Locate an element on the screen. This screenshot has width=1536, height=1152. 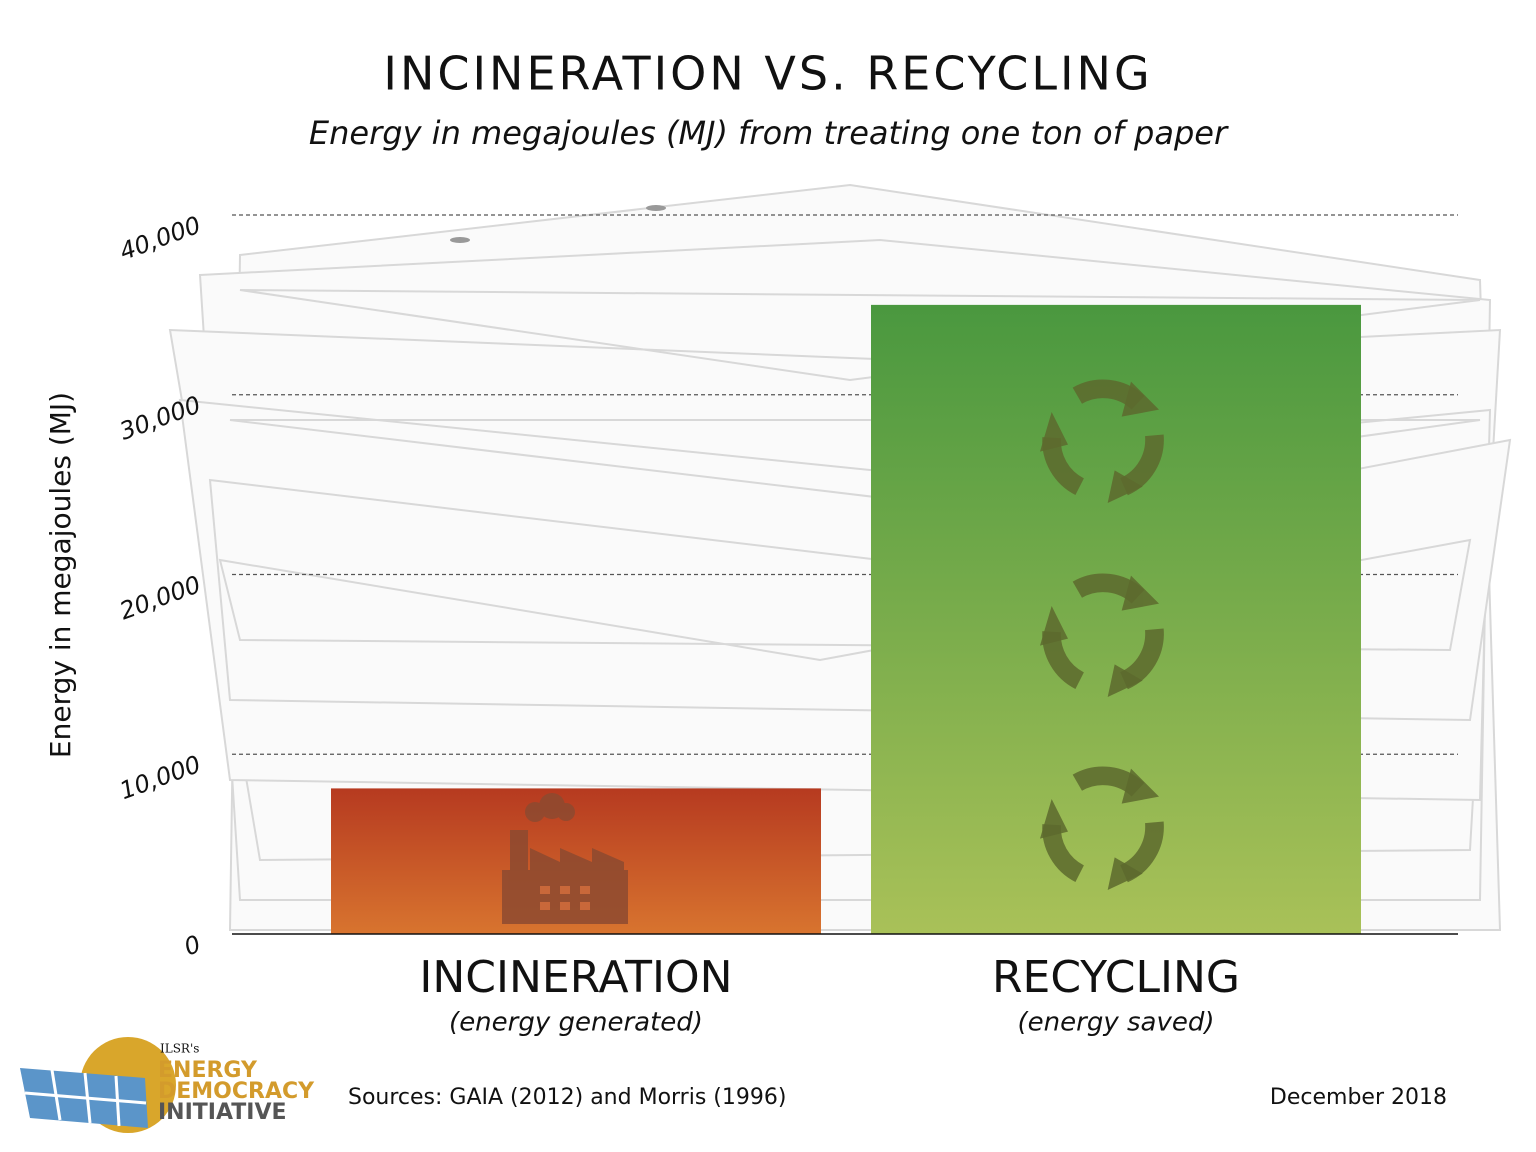
y-tick-label: 0 is located at coordinates (193, 946).